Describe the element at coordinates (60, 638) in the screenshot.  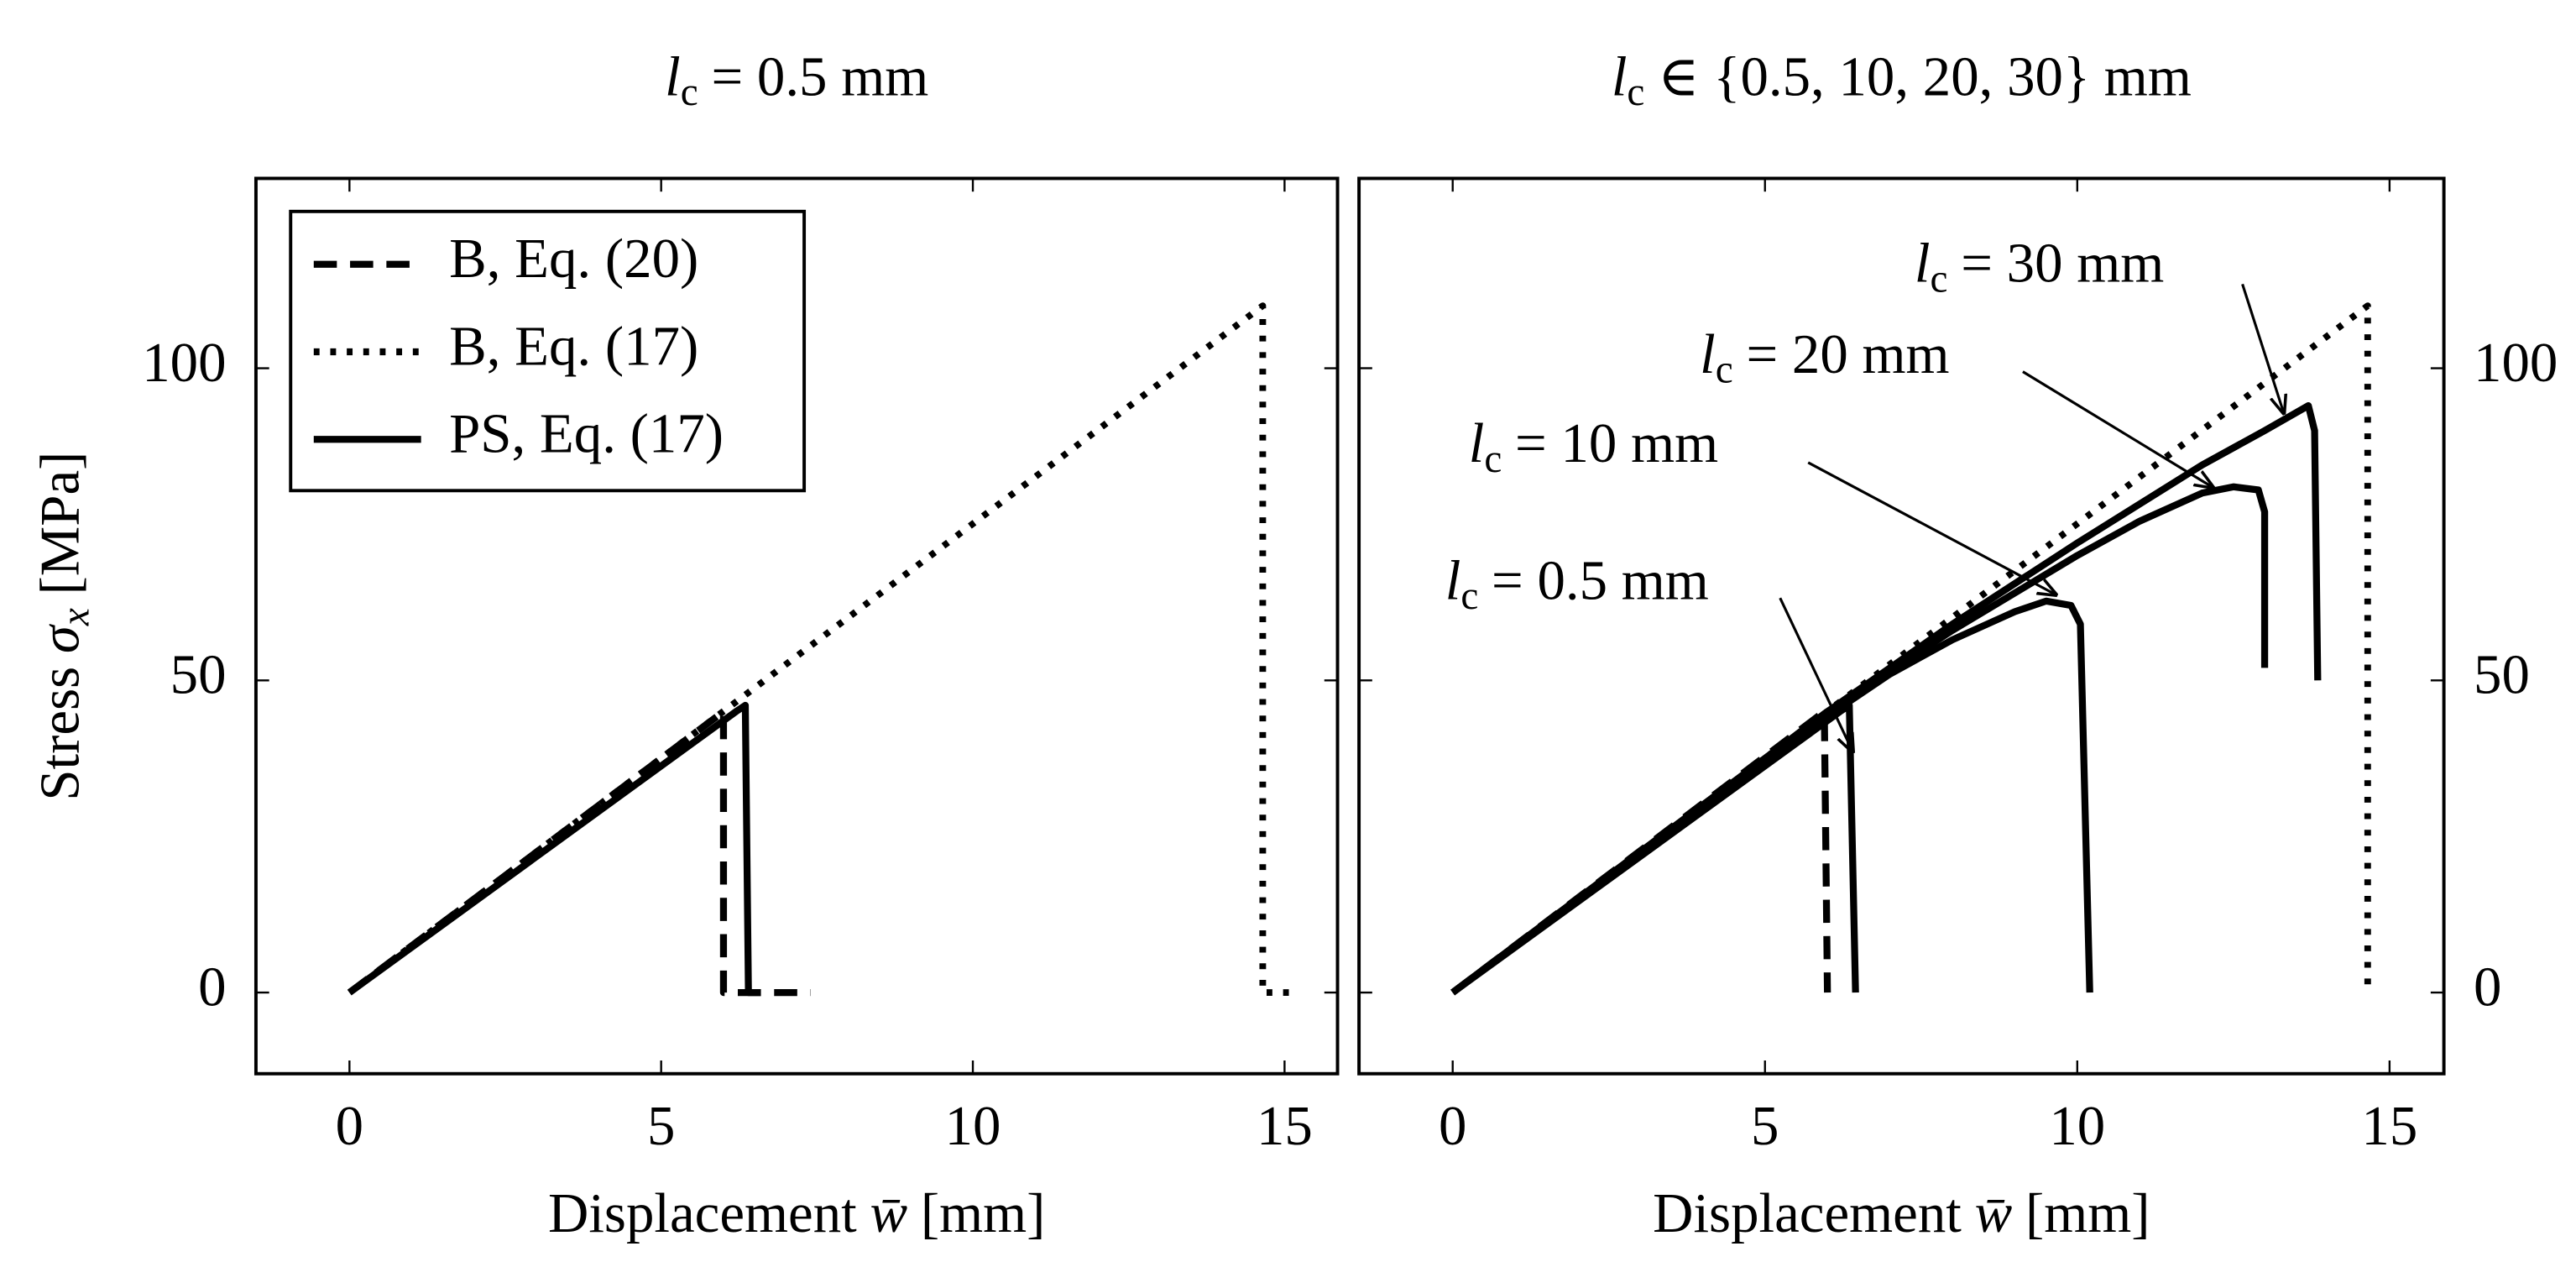
I see `y-axis-label-part: σ` at that location.